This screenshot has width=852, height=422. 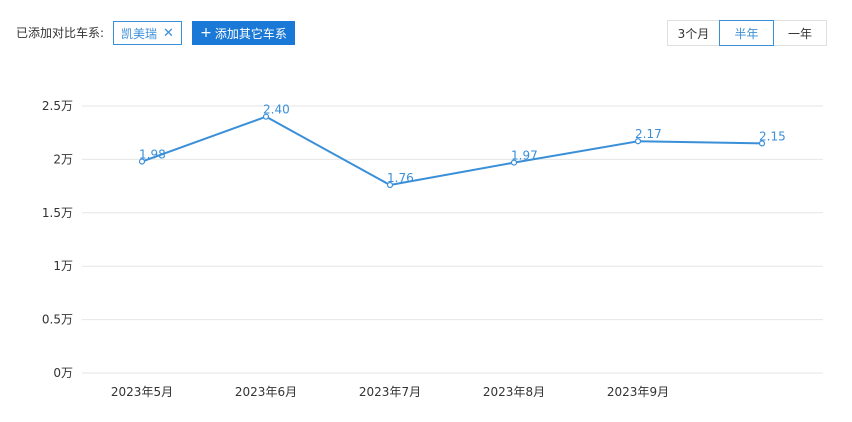 What do you see at coordinates (400, 178) in the screenshot?
I see `data-label: 1.76` at bounding box center [400, 178].